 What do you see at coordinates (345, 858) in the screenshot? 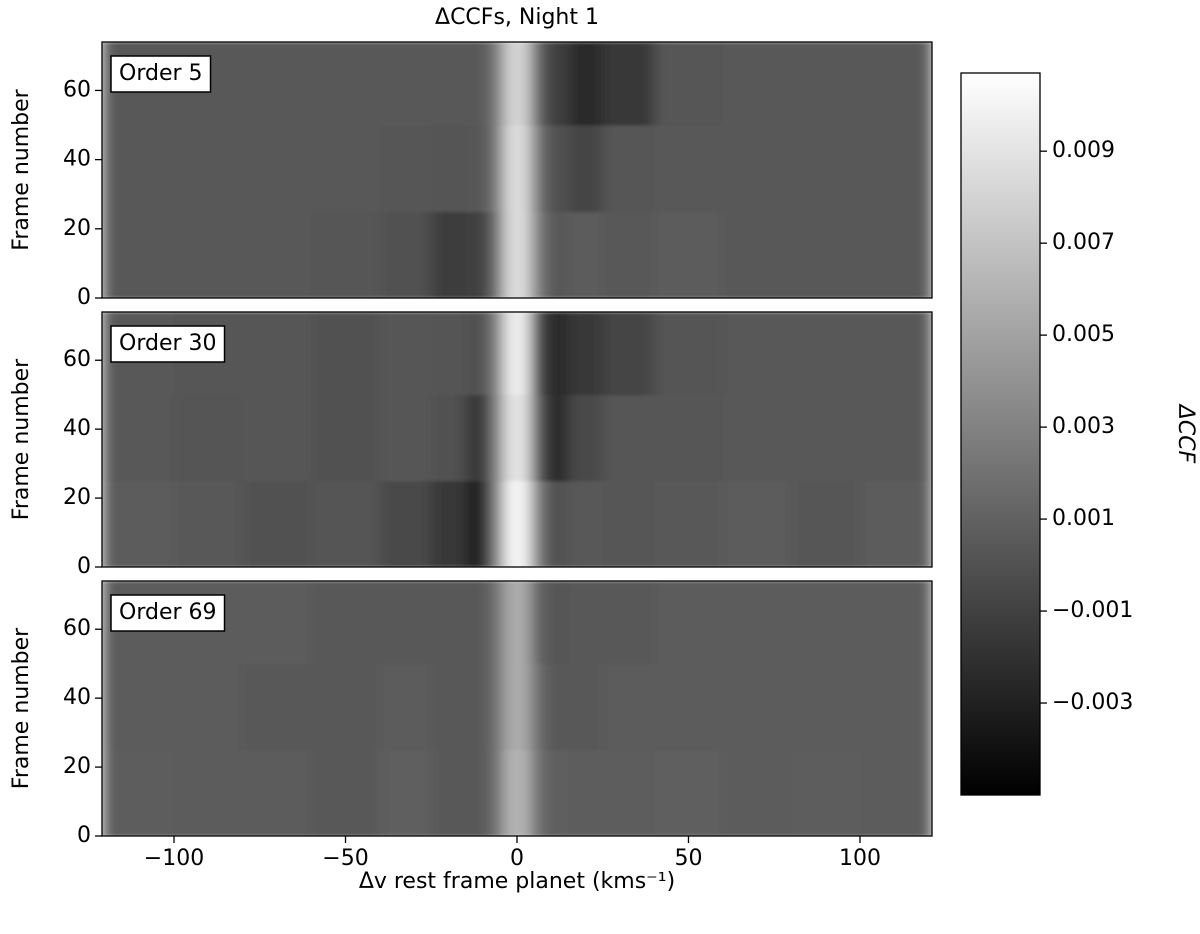
I see `x-tick-label: −50` at bounding box center [345, 858].